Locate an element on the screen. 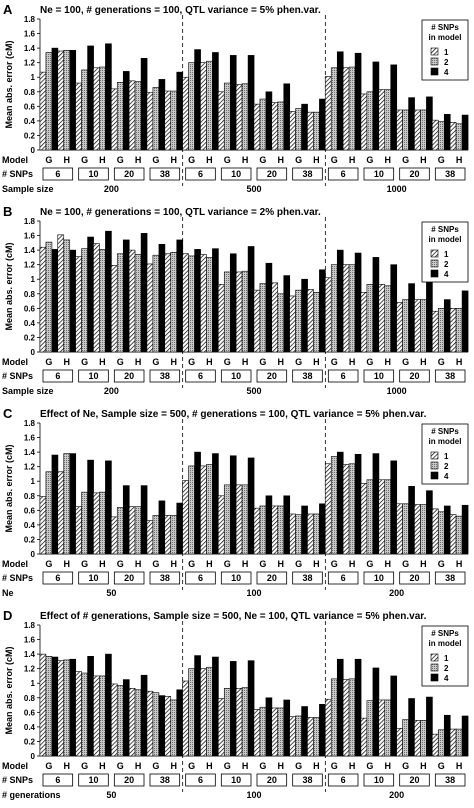  snp-label: 38 is located at coordinates (165, 578).